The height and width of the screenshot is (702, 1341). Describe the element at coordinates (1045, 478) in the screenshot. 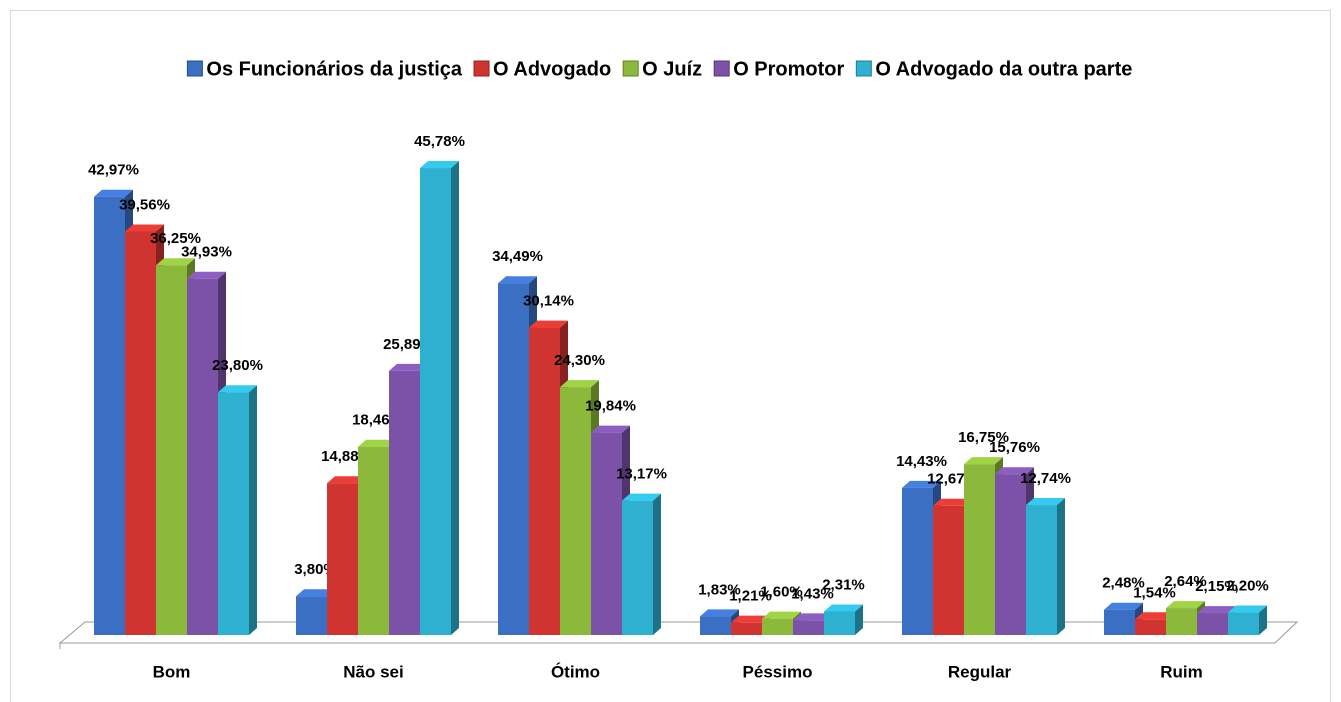

I see `value-label: 12,74%` at that location.